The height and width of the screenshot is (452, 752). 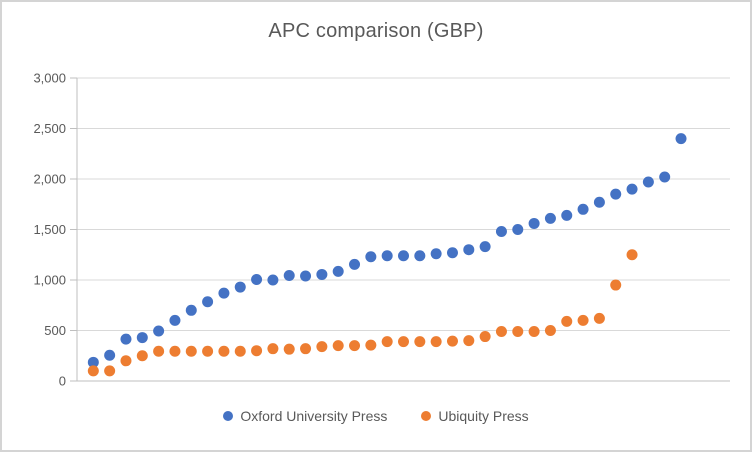 I want to click on legend-item-ubiquity-press: Ubiquity Press, so click(x=475, y=416).